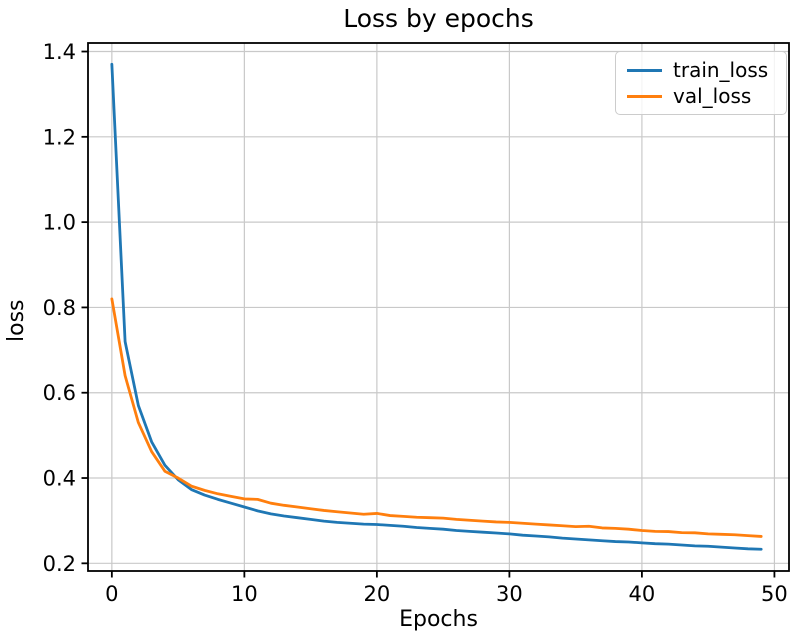  What do you see at coordinates (16, 321) in the screenshot?
I see `y-axis-label: loss` at bounding box center [16, 321].